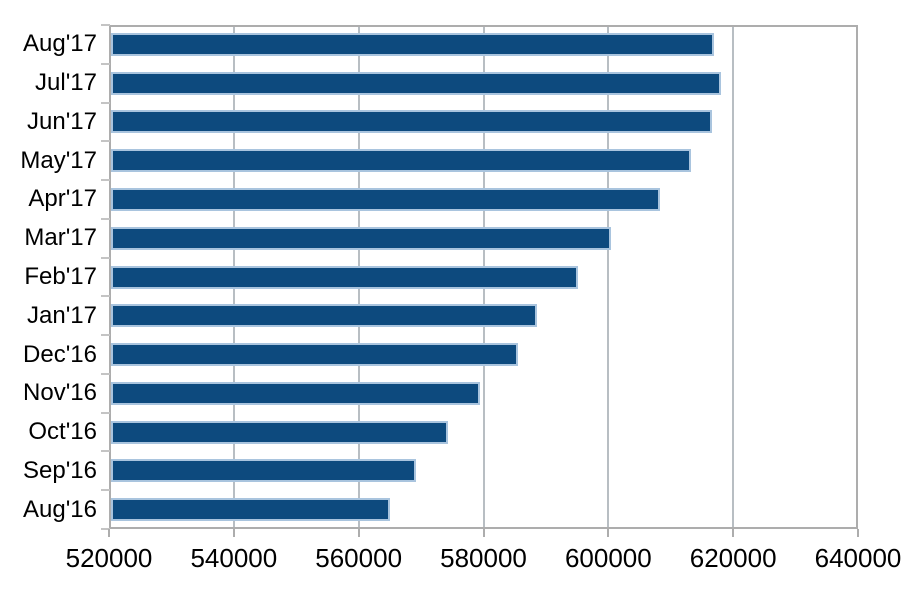 This screenshot has width=911, height=599. Describe the element at coordinates (58, 160) in the screenshot. I see `y-axis-label-may17: May'17` at that location.